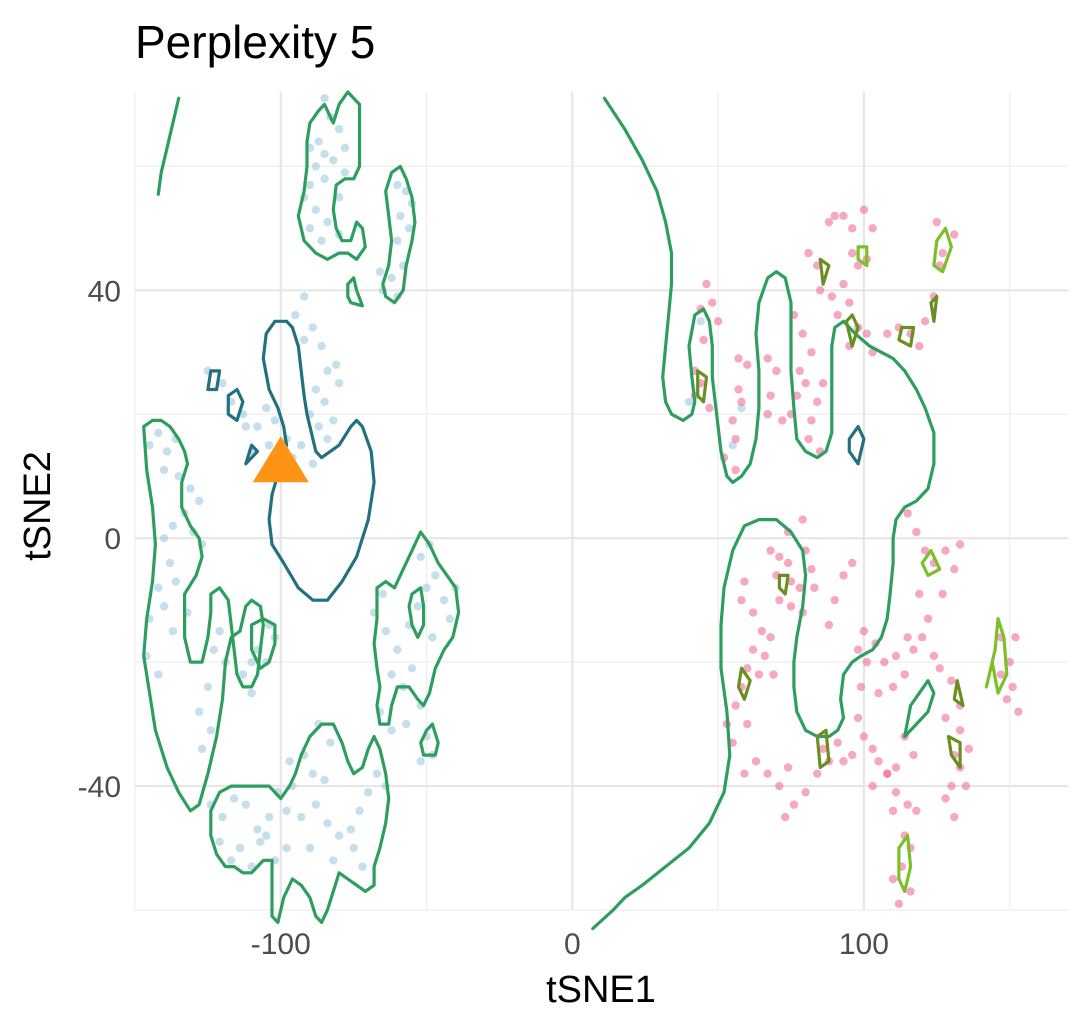  I want to click on y-axis-title: tSNE2, so click(38, 506).